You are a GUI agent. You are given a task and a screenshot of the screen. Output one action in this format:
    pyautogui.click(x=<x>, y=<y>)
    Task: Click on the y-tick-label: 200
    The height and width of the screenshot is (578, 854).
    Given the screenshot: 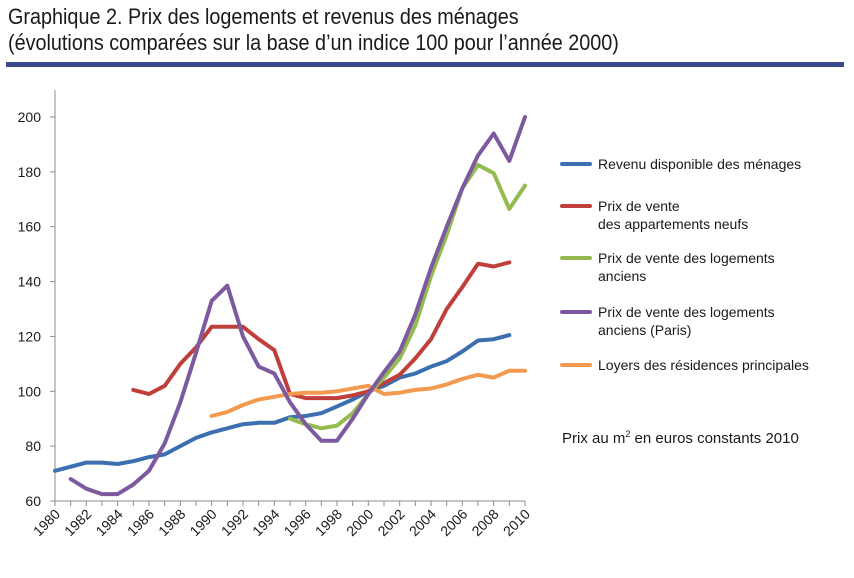 What is the action you would take?
    pyautogui.click(x=30, y=117)
    